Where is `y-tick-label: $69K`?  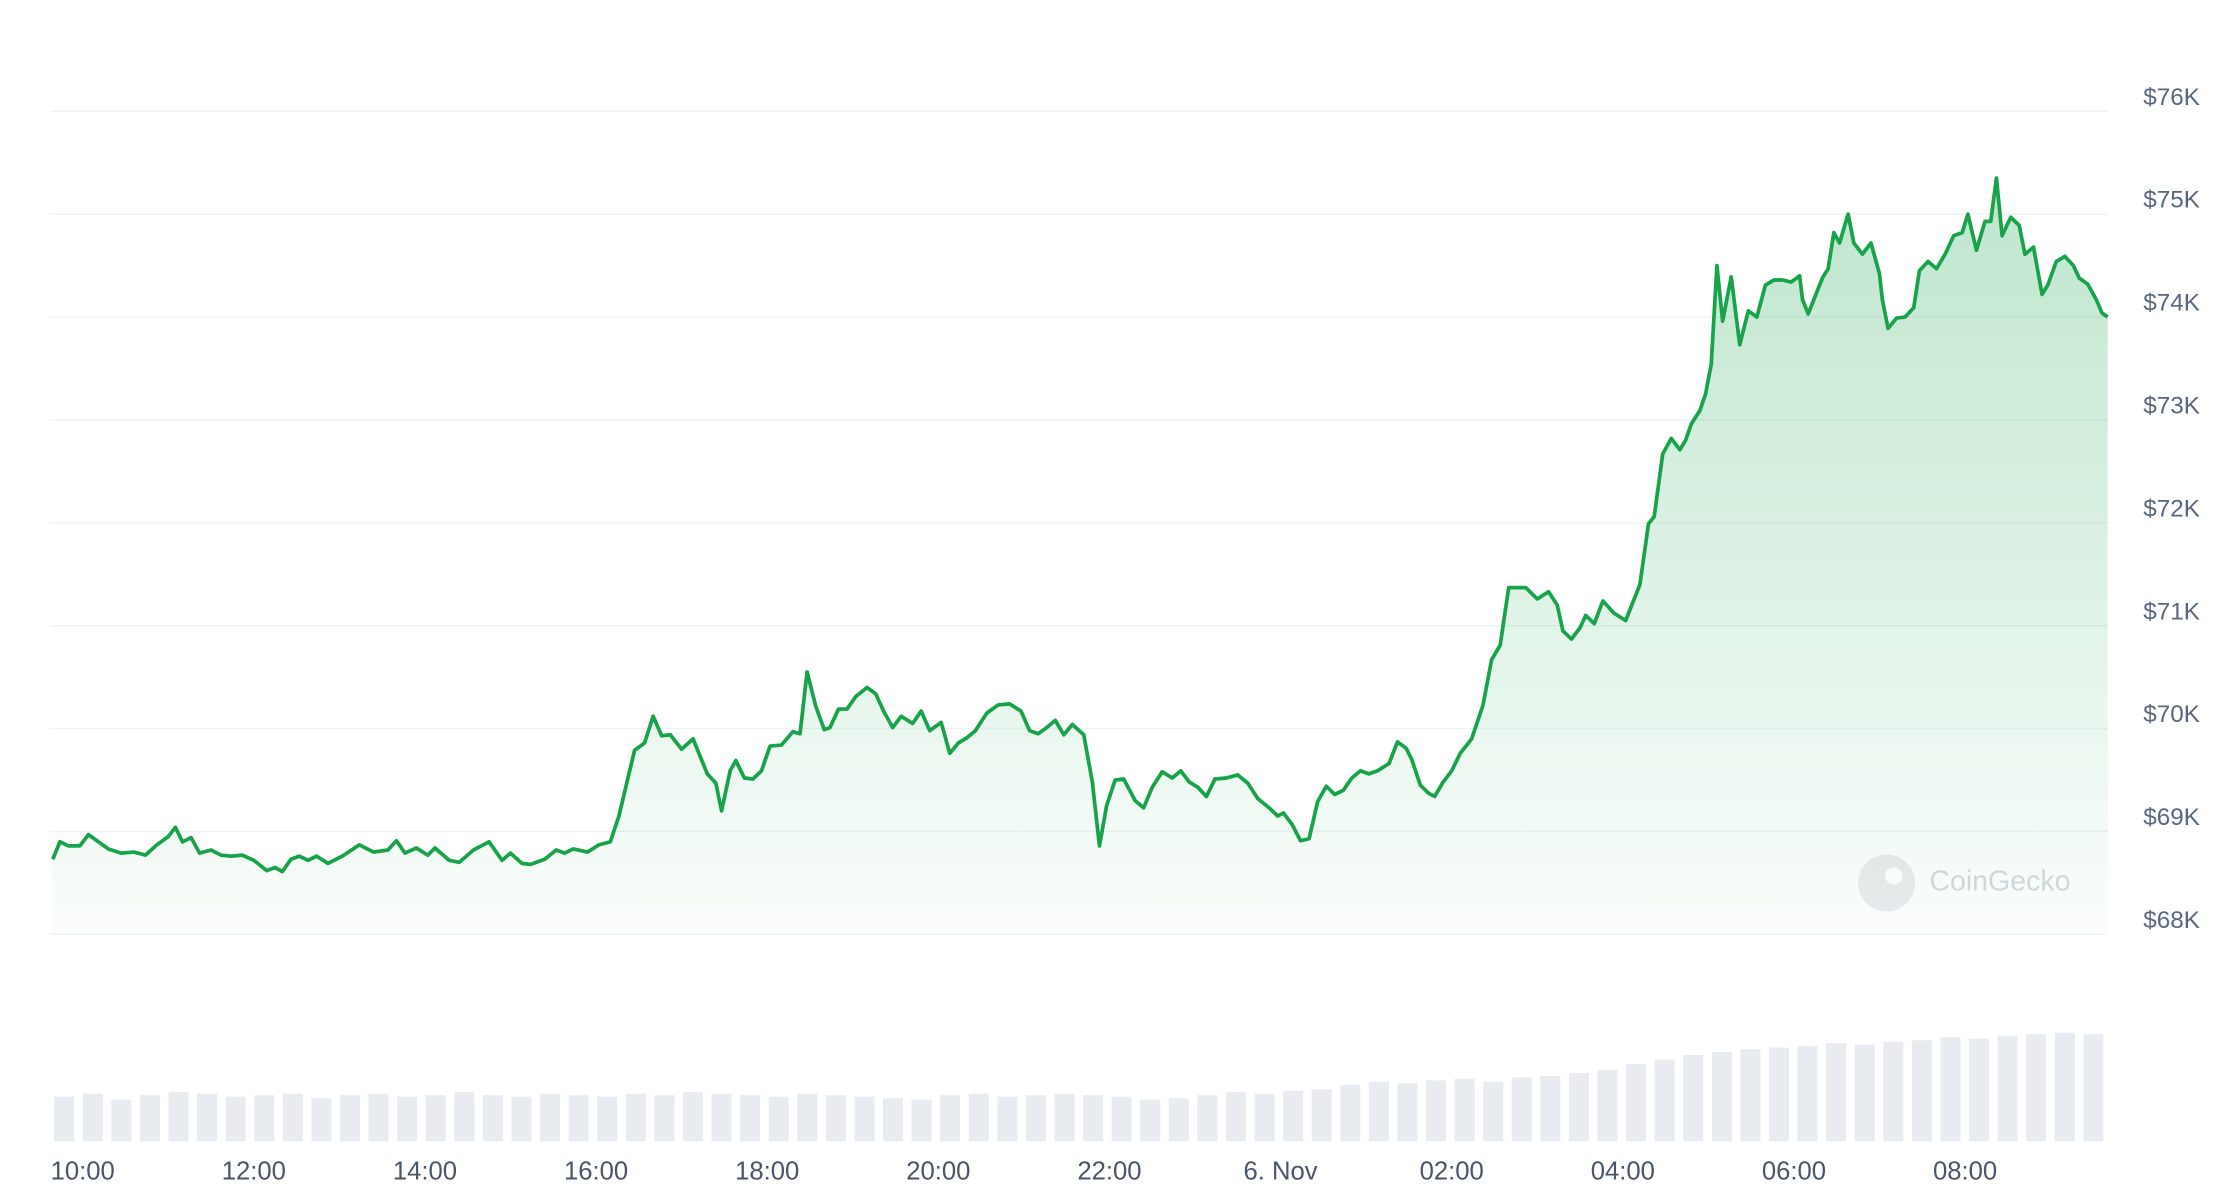
y-tick-label: $69K is located at coordinates (2171, 817).